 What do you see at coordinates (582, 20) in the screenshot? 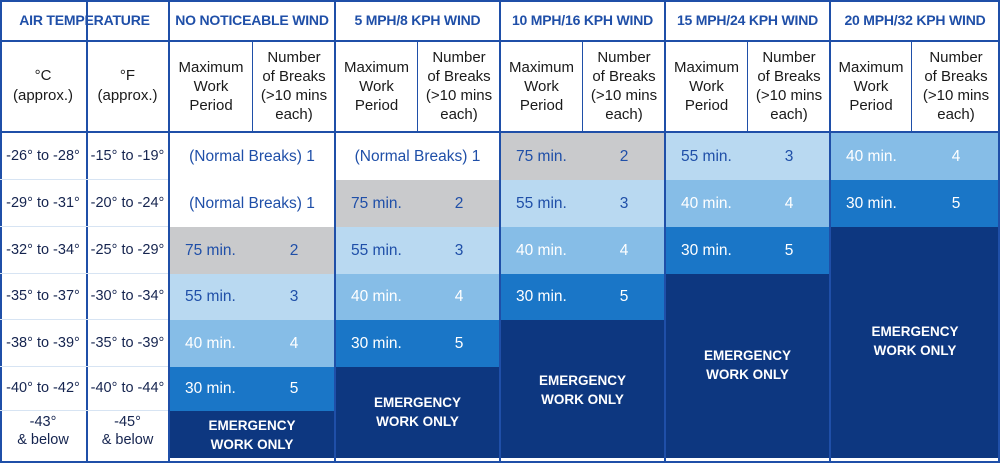
I see `wind-speed-header: 10 MPH/16 KPH WIND` at bounding box center [582, 20].